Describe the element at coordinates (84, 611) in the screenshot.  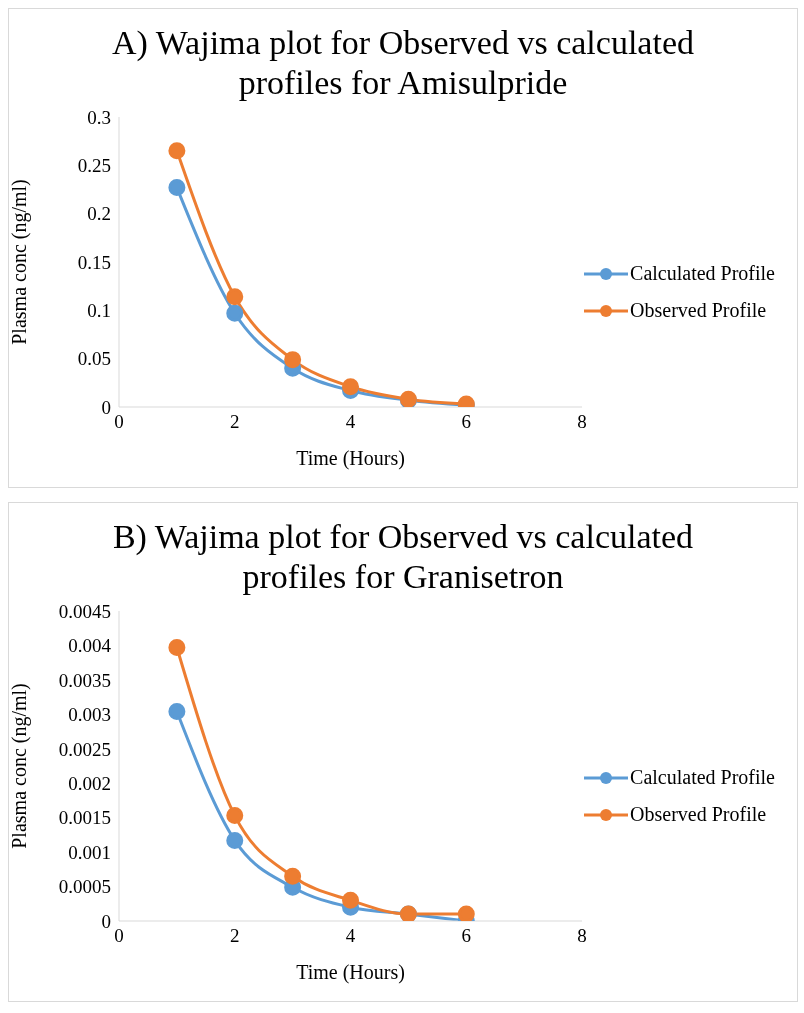
I see `y-tick-label: 0.0045` at that location.